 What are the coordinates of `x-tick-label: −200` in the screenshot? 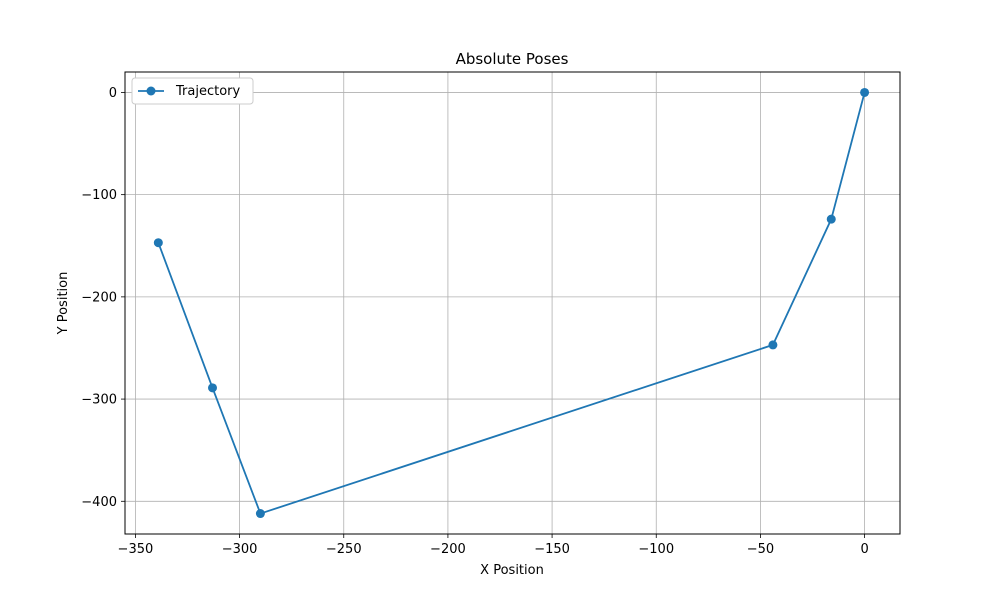 It's located at (448, 549).